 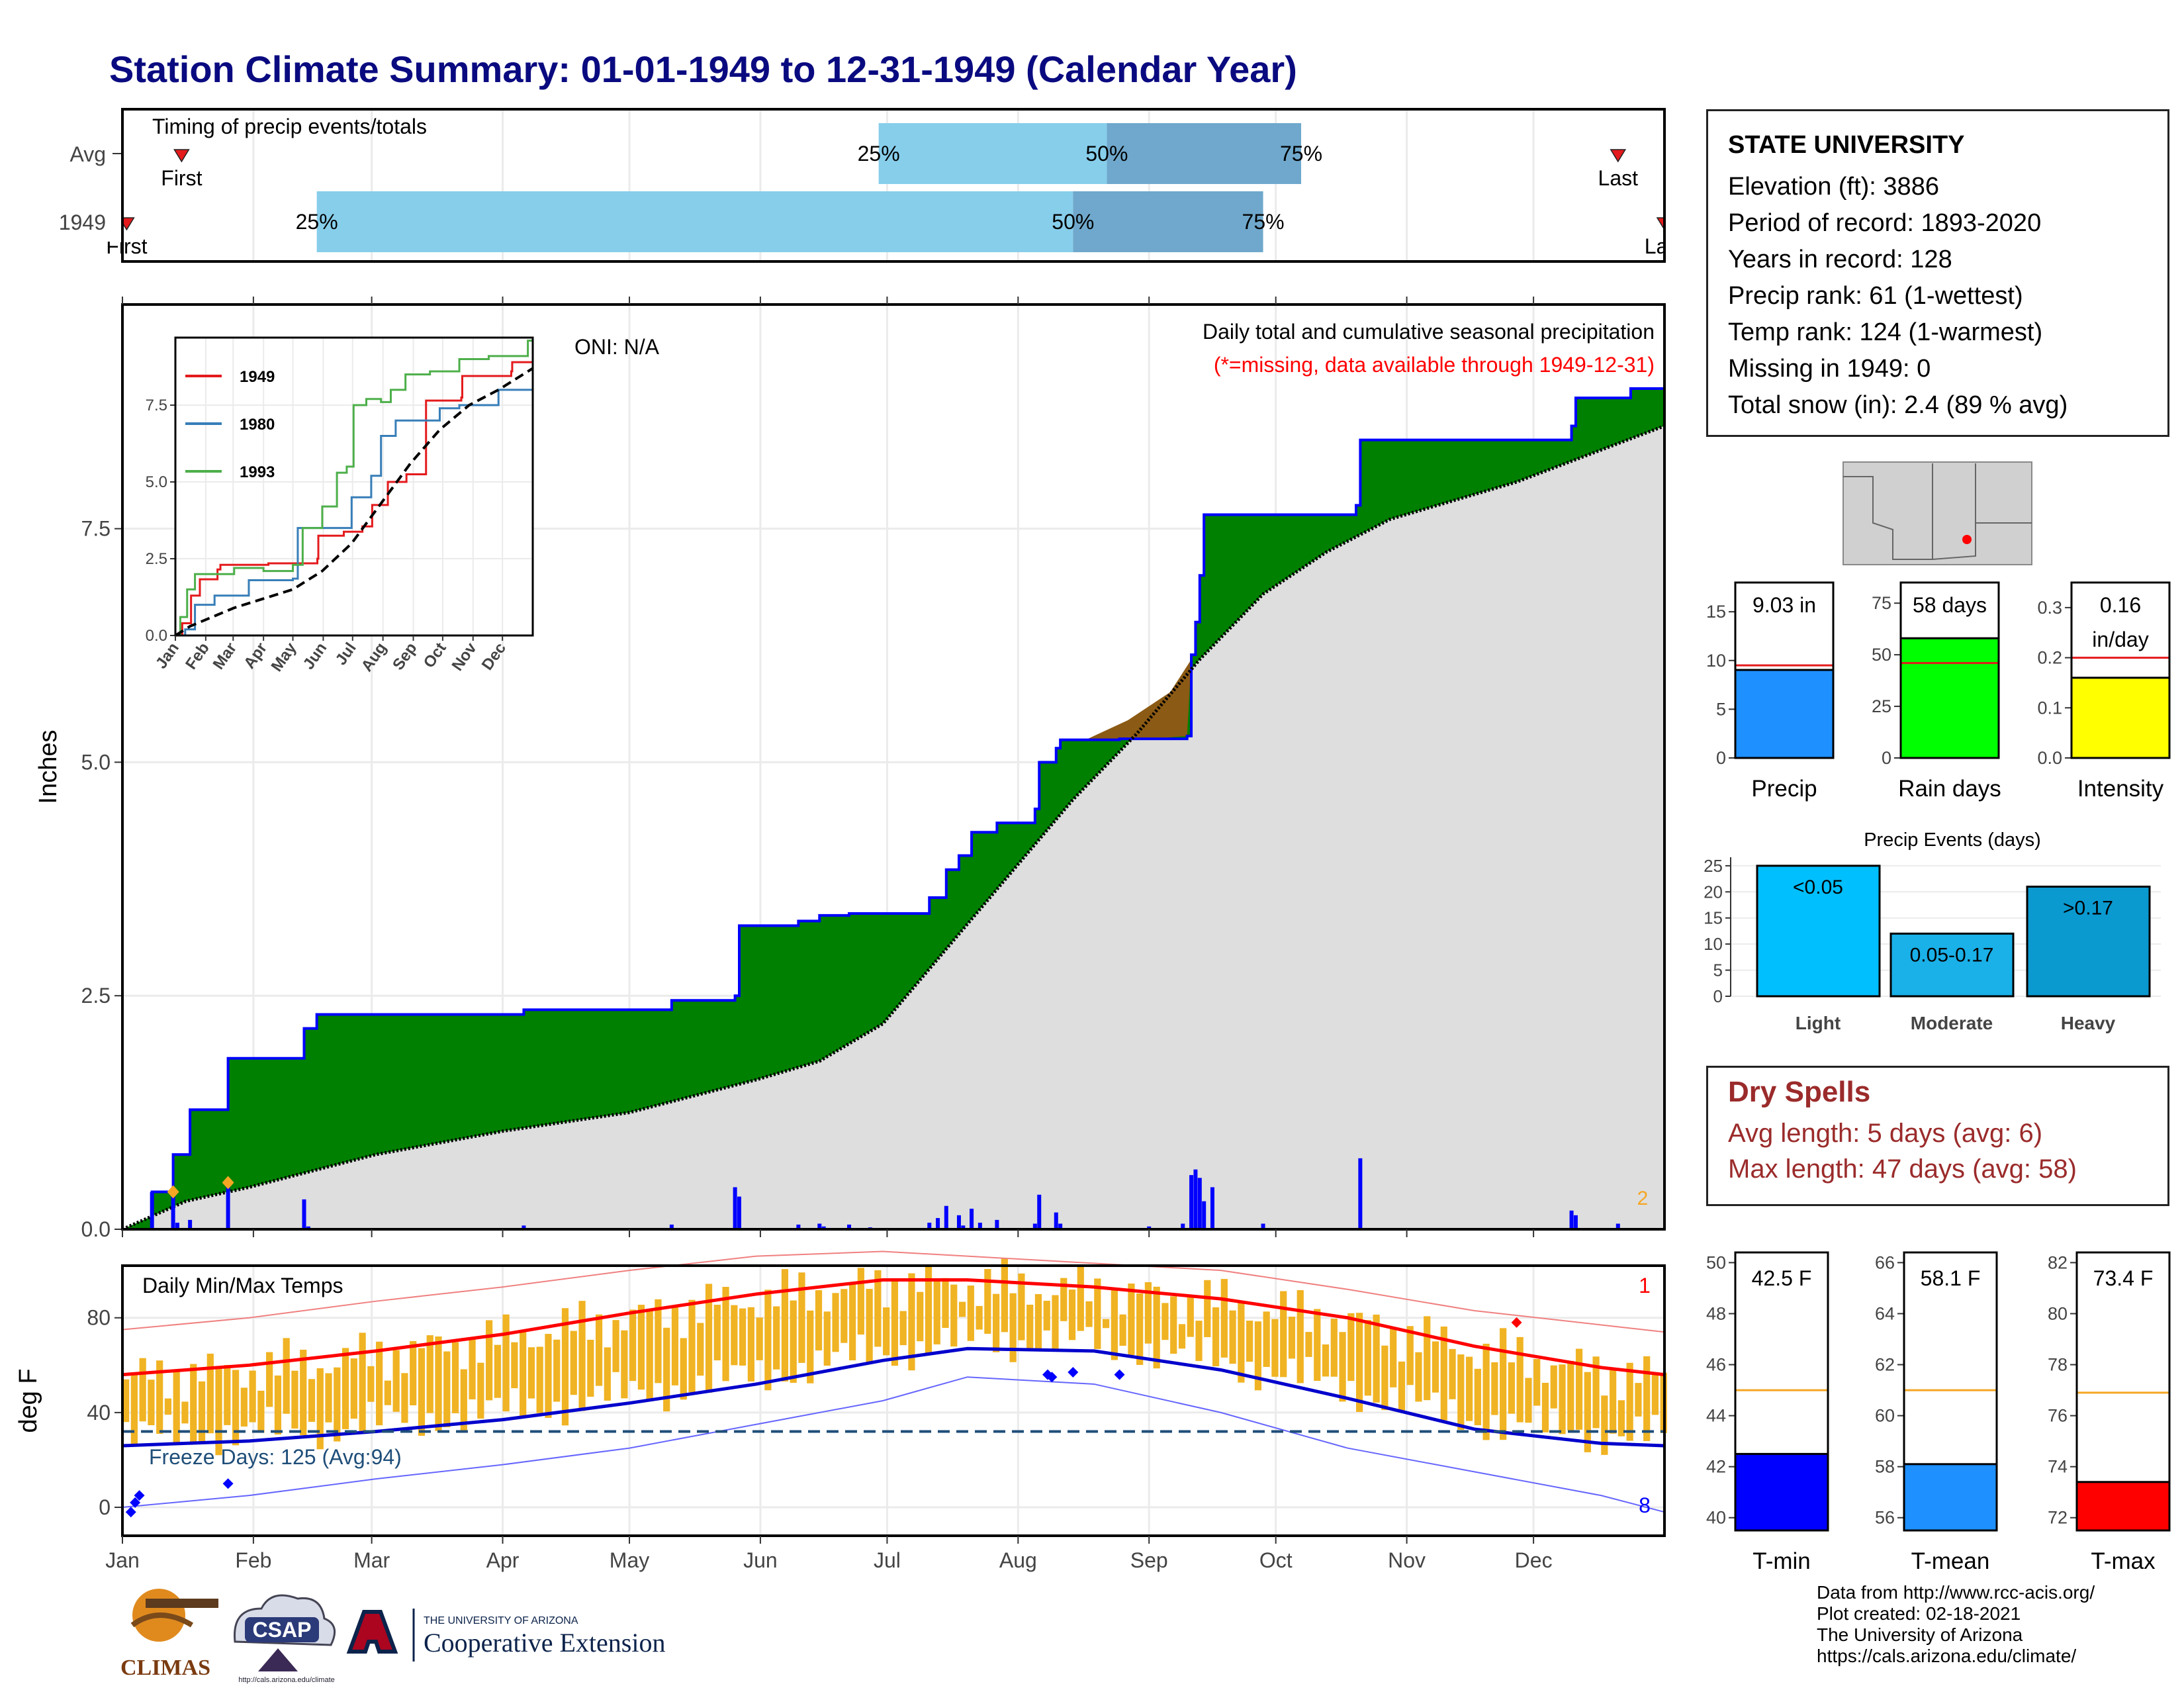 What do you see at coordinates (887, 1560) in the screenshot?
I see `month-tick-label: Jul` at bounding box center [887, 1560].